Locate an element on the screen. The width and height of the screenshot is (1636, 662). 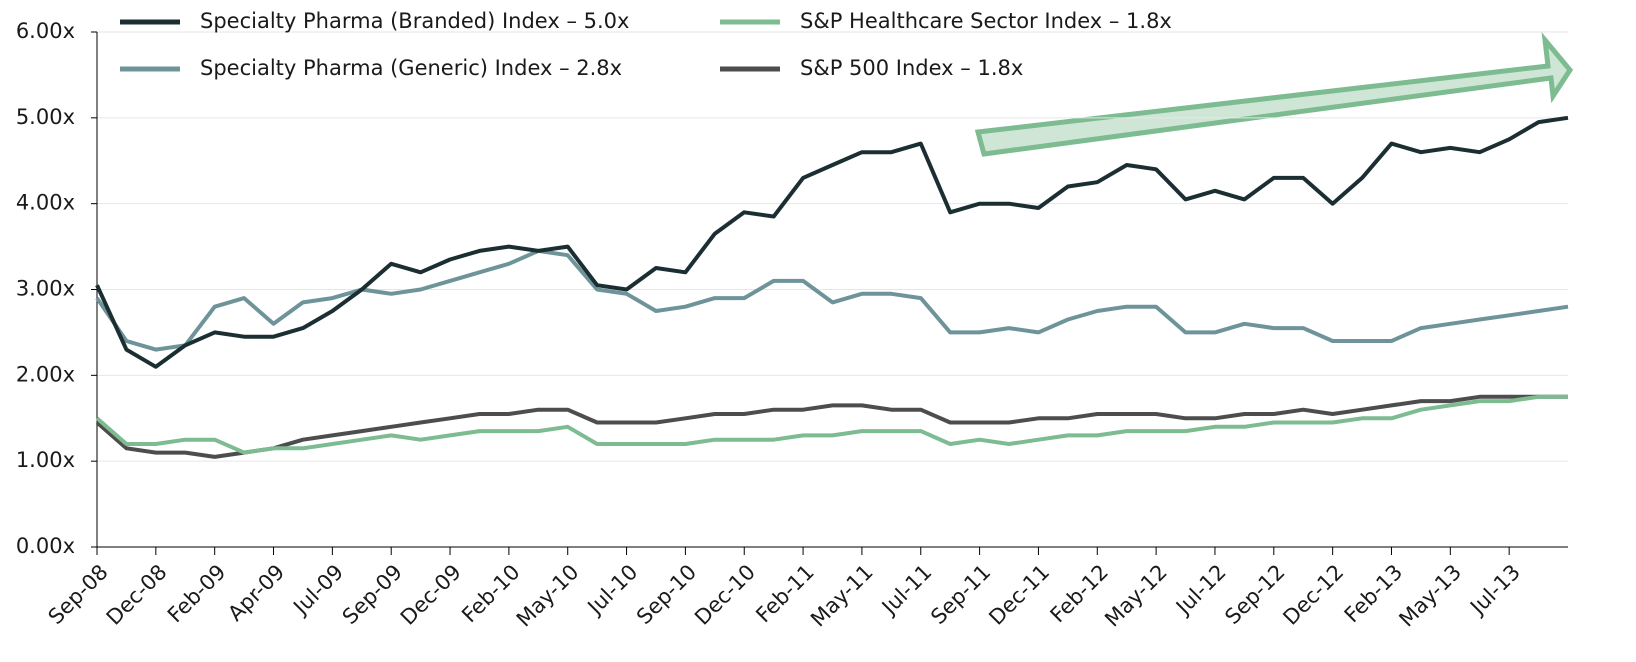
x-tick-label: Feb-09 is located at coordinates (197, 594).